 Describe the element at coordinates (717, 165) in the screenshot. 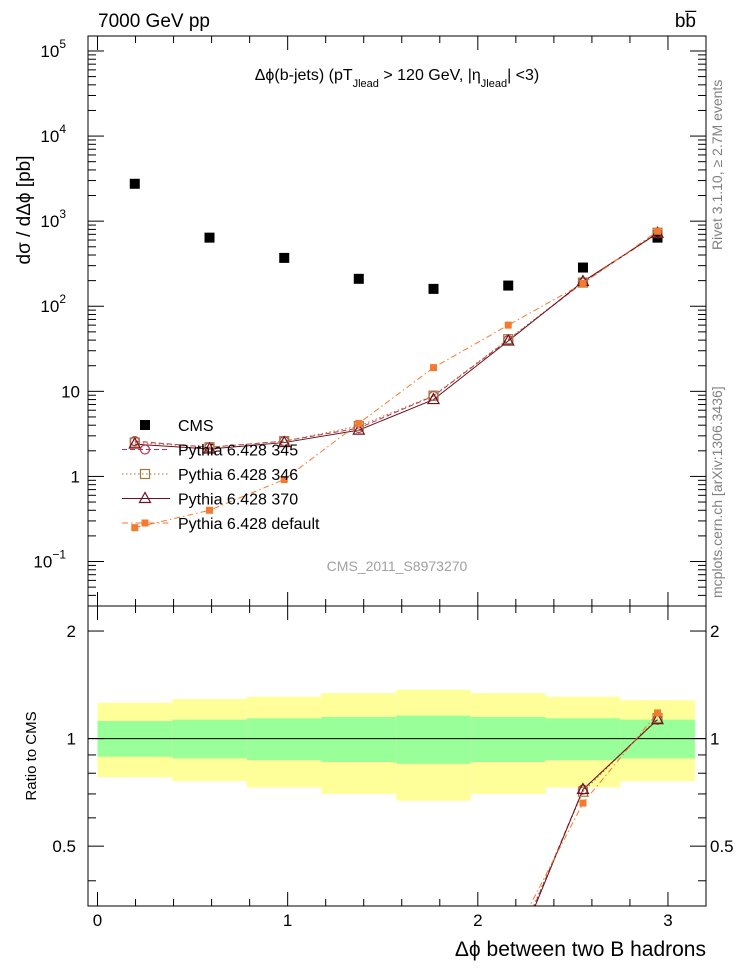

I see `rivet-label: Rivet 3.1.10, ≥ 2.7M events` at that location.